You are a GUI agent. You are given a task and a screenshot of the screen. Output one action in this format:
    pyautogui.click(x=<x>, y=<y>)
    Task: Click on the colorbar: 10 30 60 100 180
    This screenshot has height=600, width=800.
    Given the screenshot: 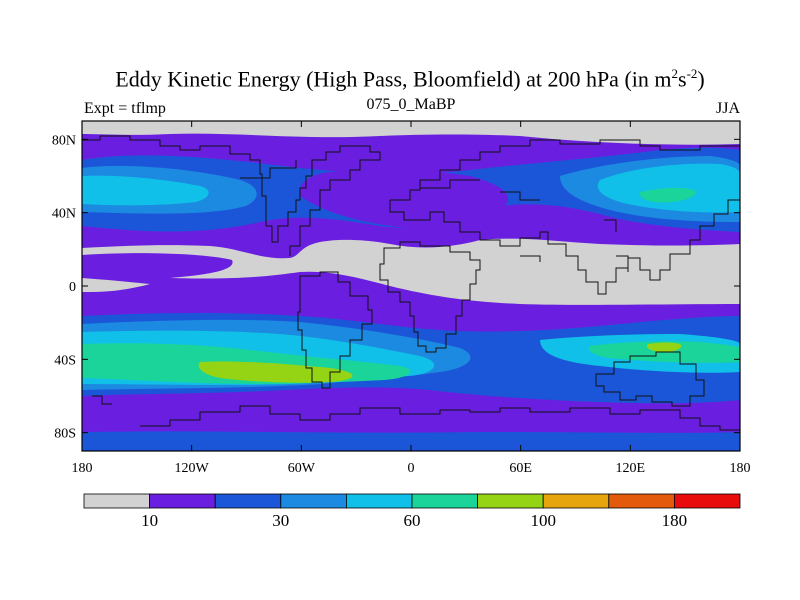 What is the action you would take?
    pyautogui.click(x=412, y=511)
    